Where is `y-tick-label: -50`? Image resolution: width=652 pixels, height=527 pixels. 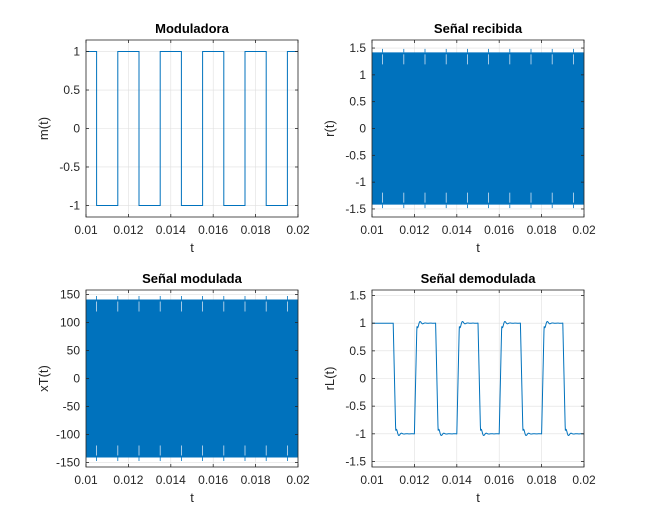 y-tick-label: -50 is located at coordinates (72, 407).